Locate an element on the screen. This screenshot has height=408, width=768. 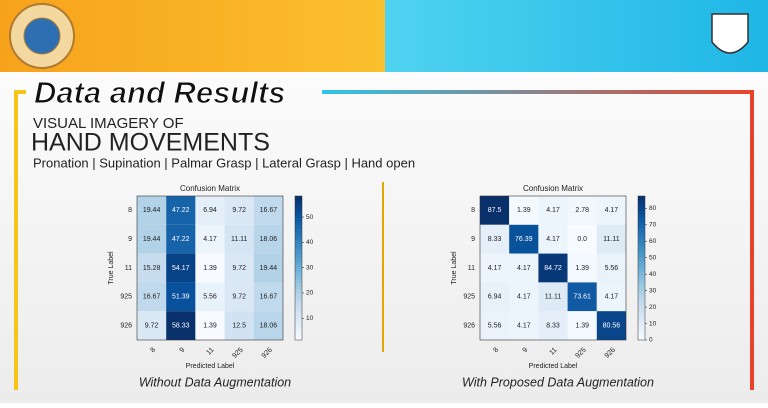
frame-right is located at coordinates (752, 240).